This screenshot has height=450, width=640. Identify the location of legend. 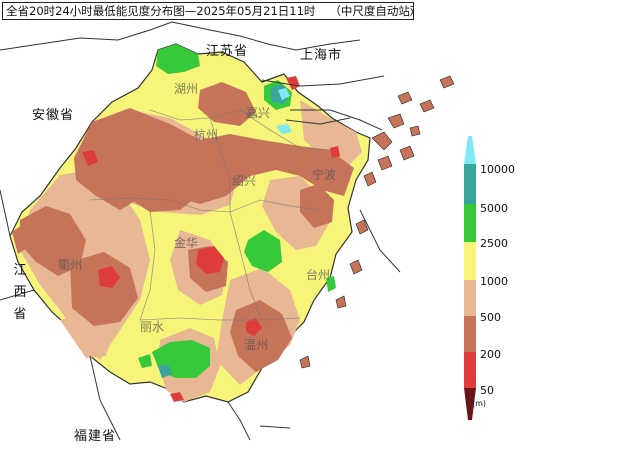
(470, 278).